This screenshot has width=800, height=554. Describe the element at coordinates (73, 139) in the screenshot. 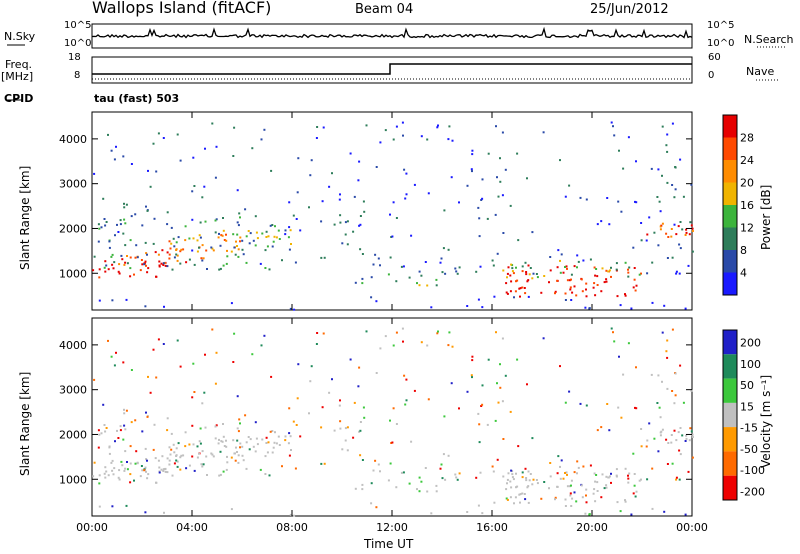

I see `y-tick-label: 4000` at that location.